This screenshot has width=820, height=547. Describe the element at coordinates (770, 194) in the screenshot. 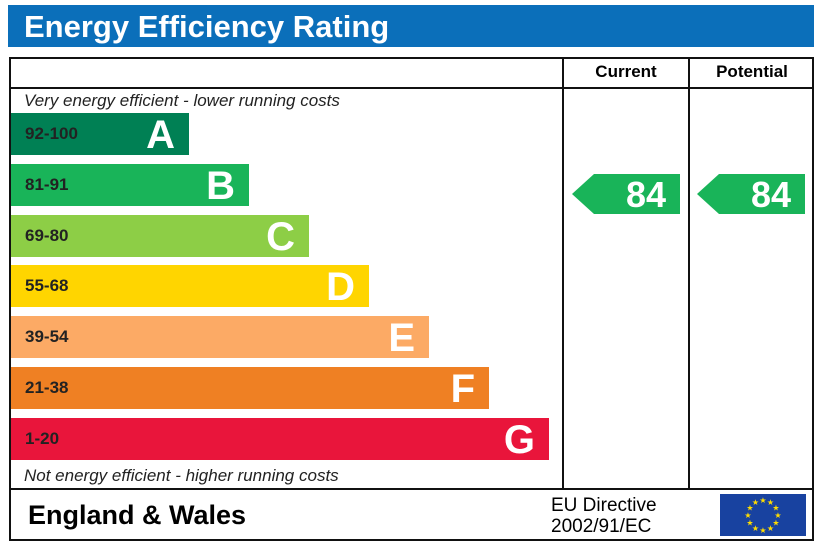

I see `potential-rating-value: 84` at that location.